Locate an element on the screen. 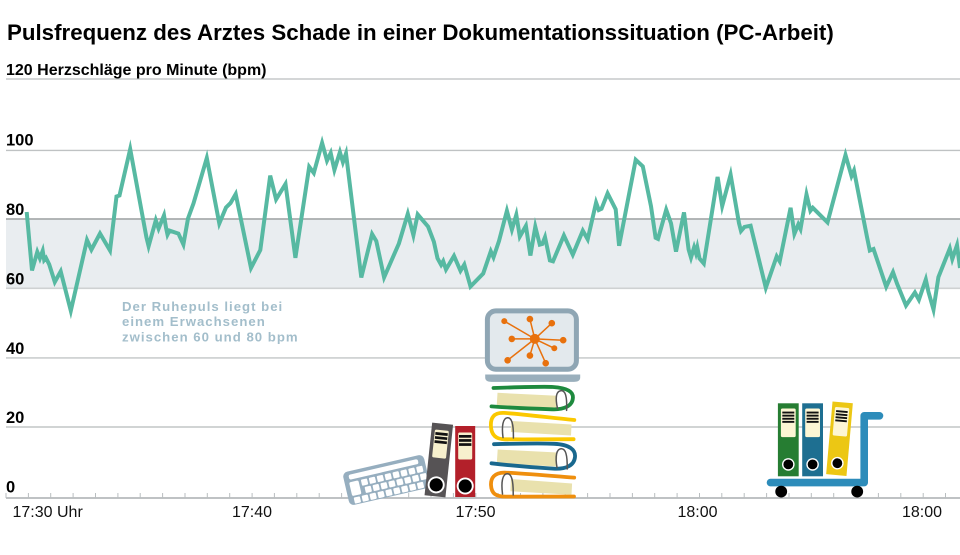 The image size is (960, 555). svg-text:120 Herzschläge pro Minute (bp: 120 Herzschläge pro Minute (bpm) is located at coordinates (136, 70).